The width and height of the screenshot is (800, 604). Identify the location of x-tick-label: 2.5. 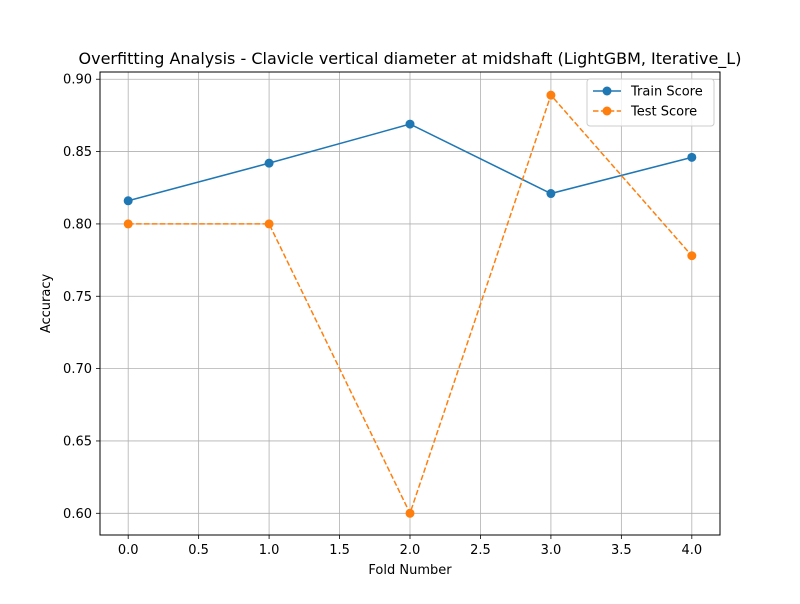
(480, 550).